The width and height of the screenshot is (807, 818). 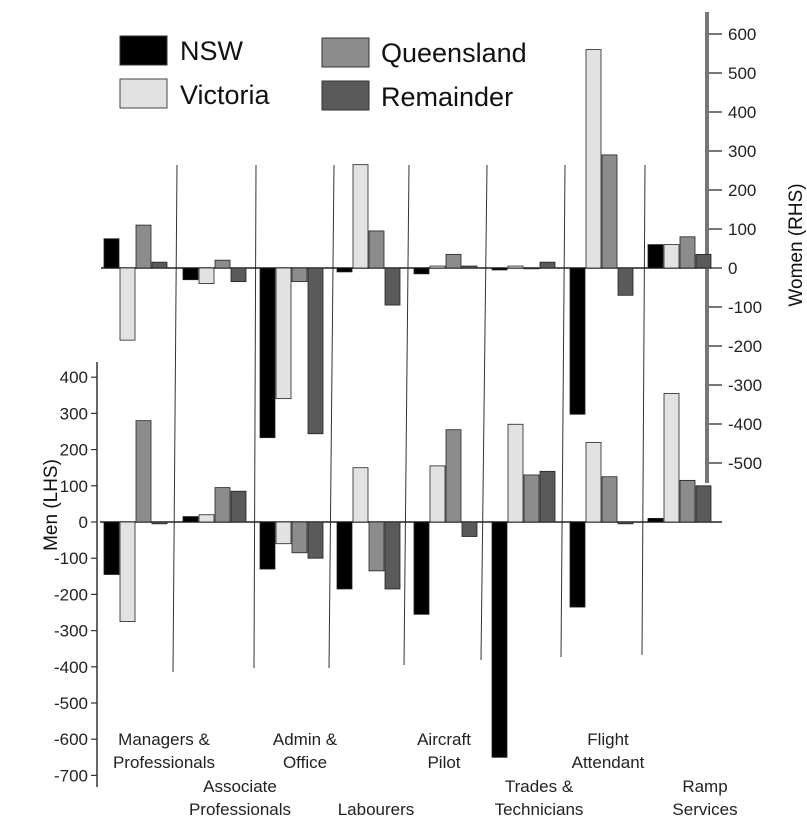 I want to click on men-tick-label: 400, so click(x=74, y=377).